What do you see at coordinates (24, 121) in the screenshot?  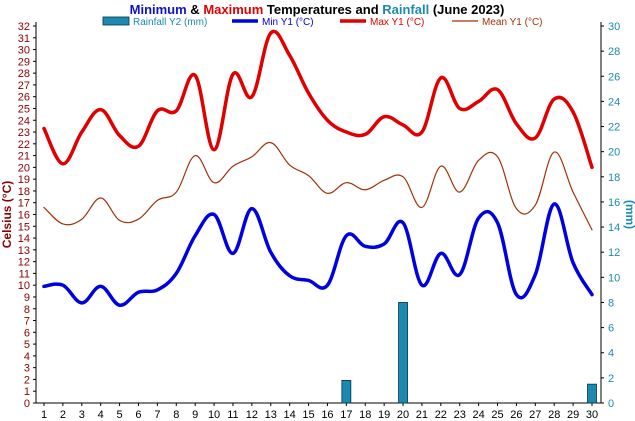 I see `left-tick-label: 24` at bounding box center [24, 121].